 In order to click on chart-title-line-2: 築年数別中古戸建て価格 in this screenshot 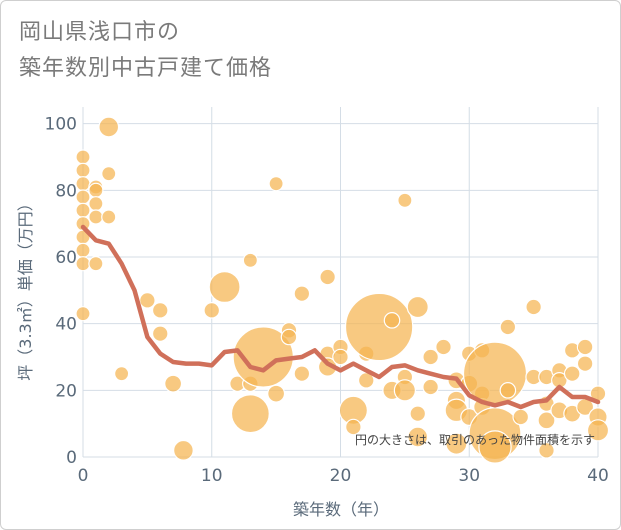, I will do `click(146, 68)`.